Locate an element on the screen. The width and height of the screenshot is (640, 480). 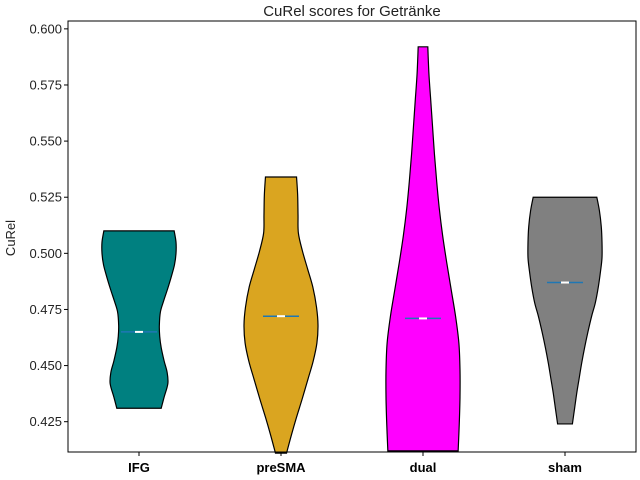
y-axis: 0.425 0.450 0.475 0.500 0.525 0.550 0.575 0.600 is located at coordinates (48, 225).